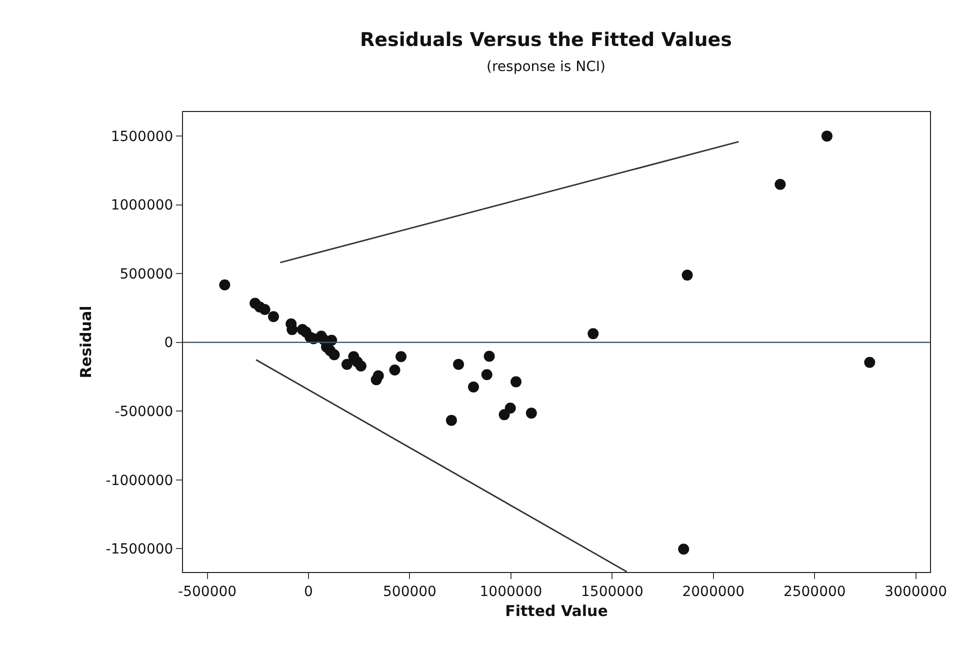  I want to click on x-tick-label: 1000000, so click(511, 592).